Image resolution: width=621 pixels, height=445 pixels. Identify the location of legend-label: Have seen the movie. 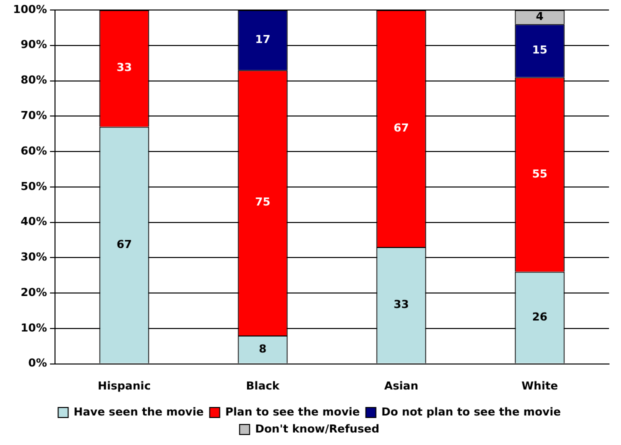
(139, 411).